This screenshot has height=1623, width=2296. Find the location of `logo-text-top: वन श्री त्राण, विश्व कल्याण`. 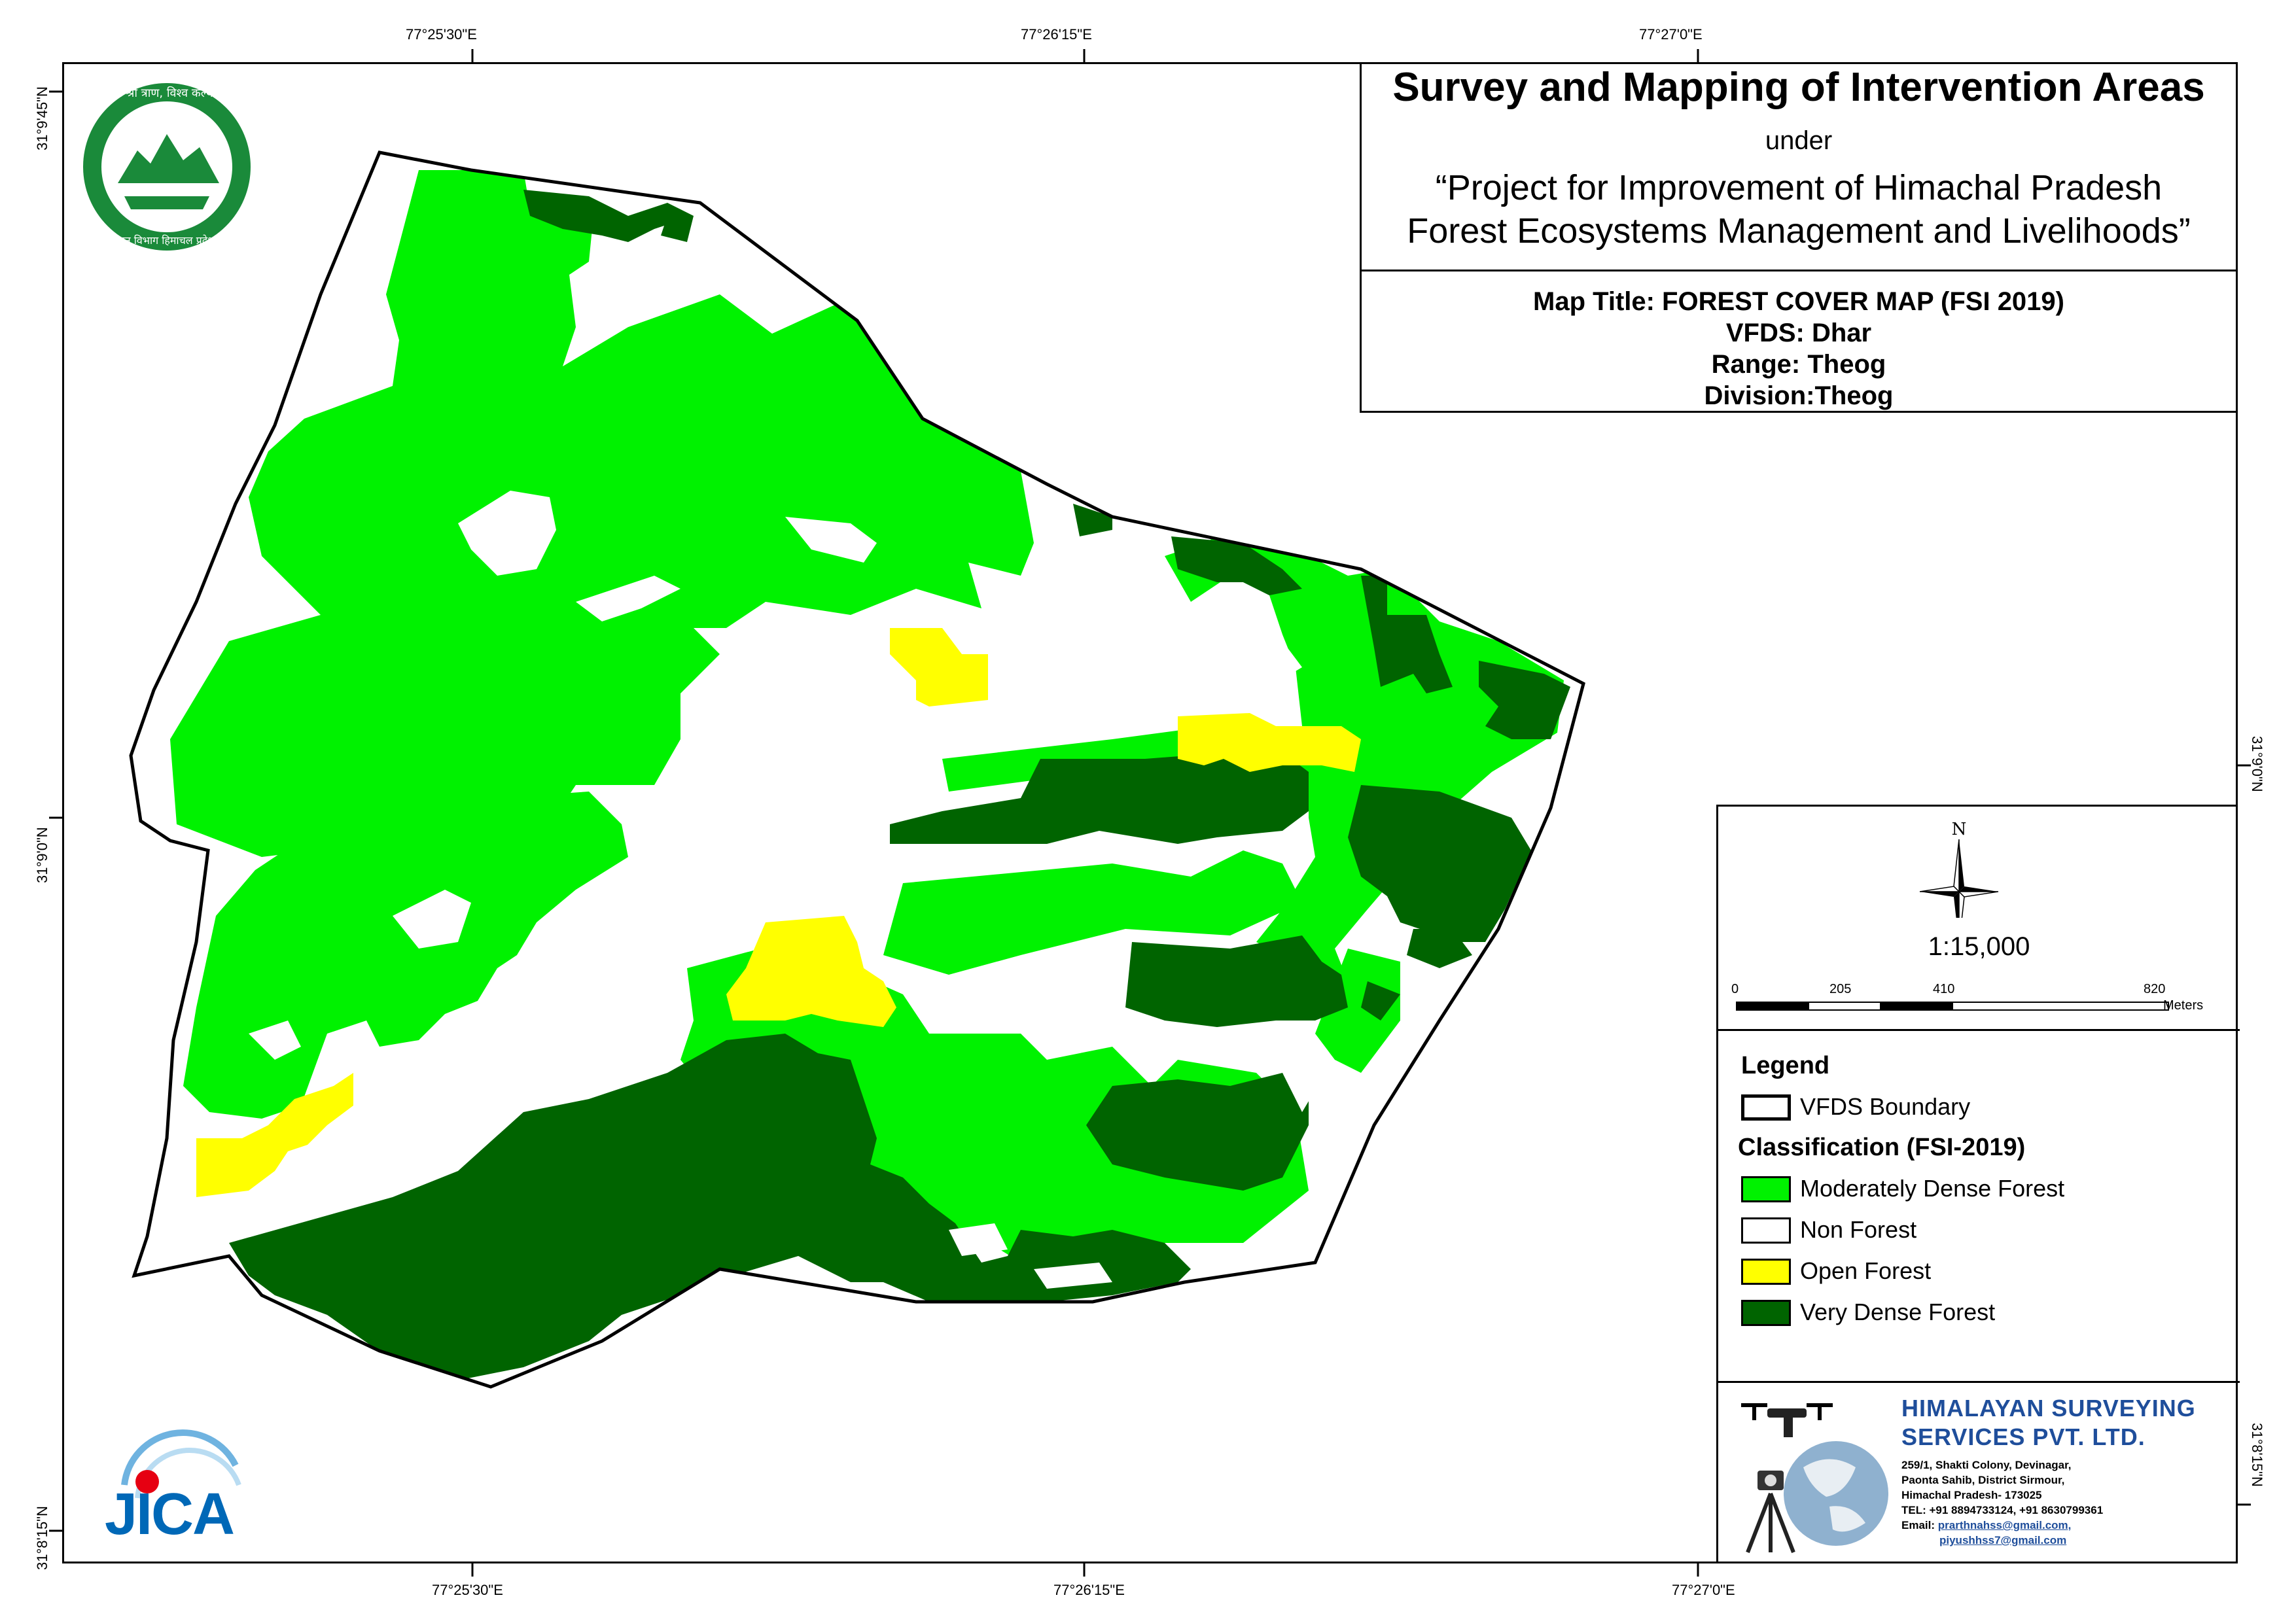

logo-text-top: वन श्री त्राण, विश्व कल्याण is located at coordinates (167, 93).